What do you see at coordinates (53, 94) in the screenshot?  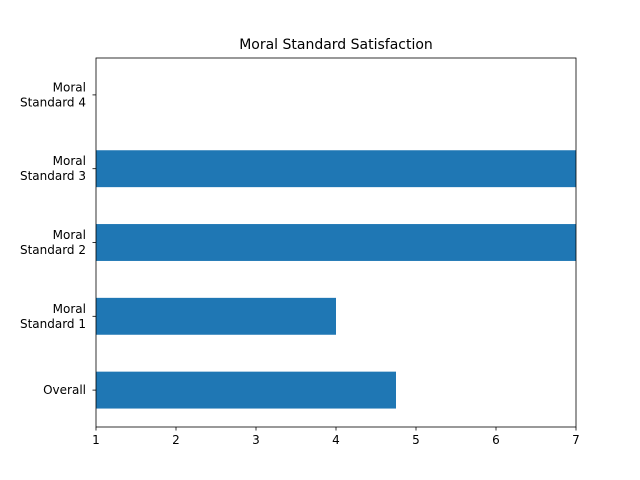 I see `y-tick-label: Moral Standard 4` at bounding box center [53, 94].